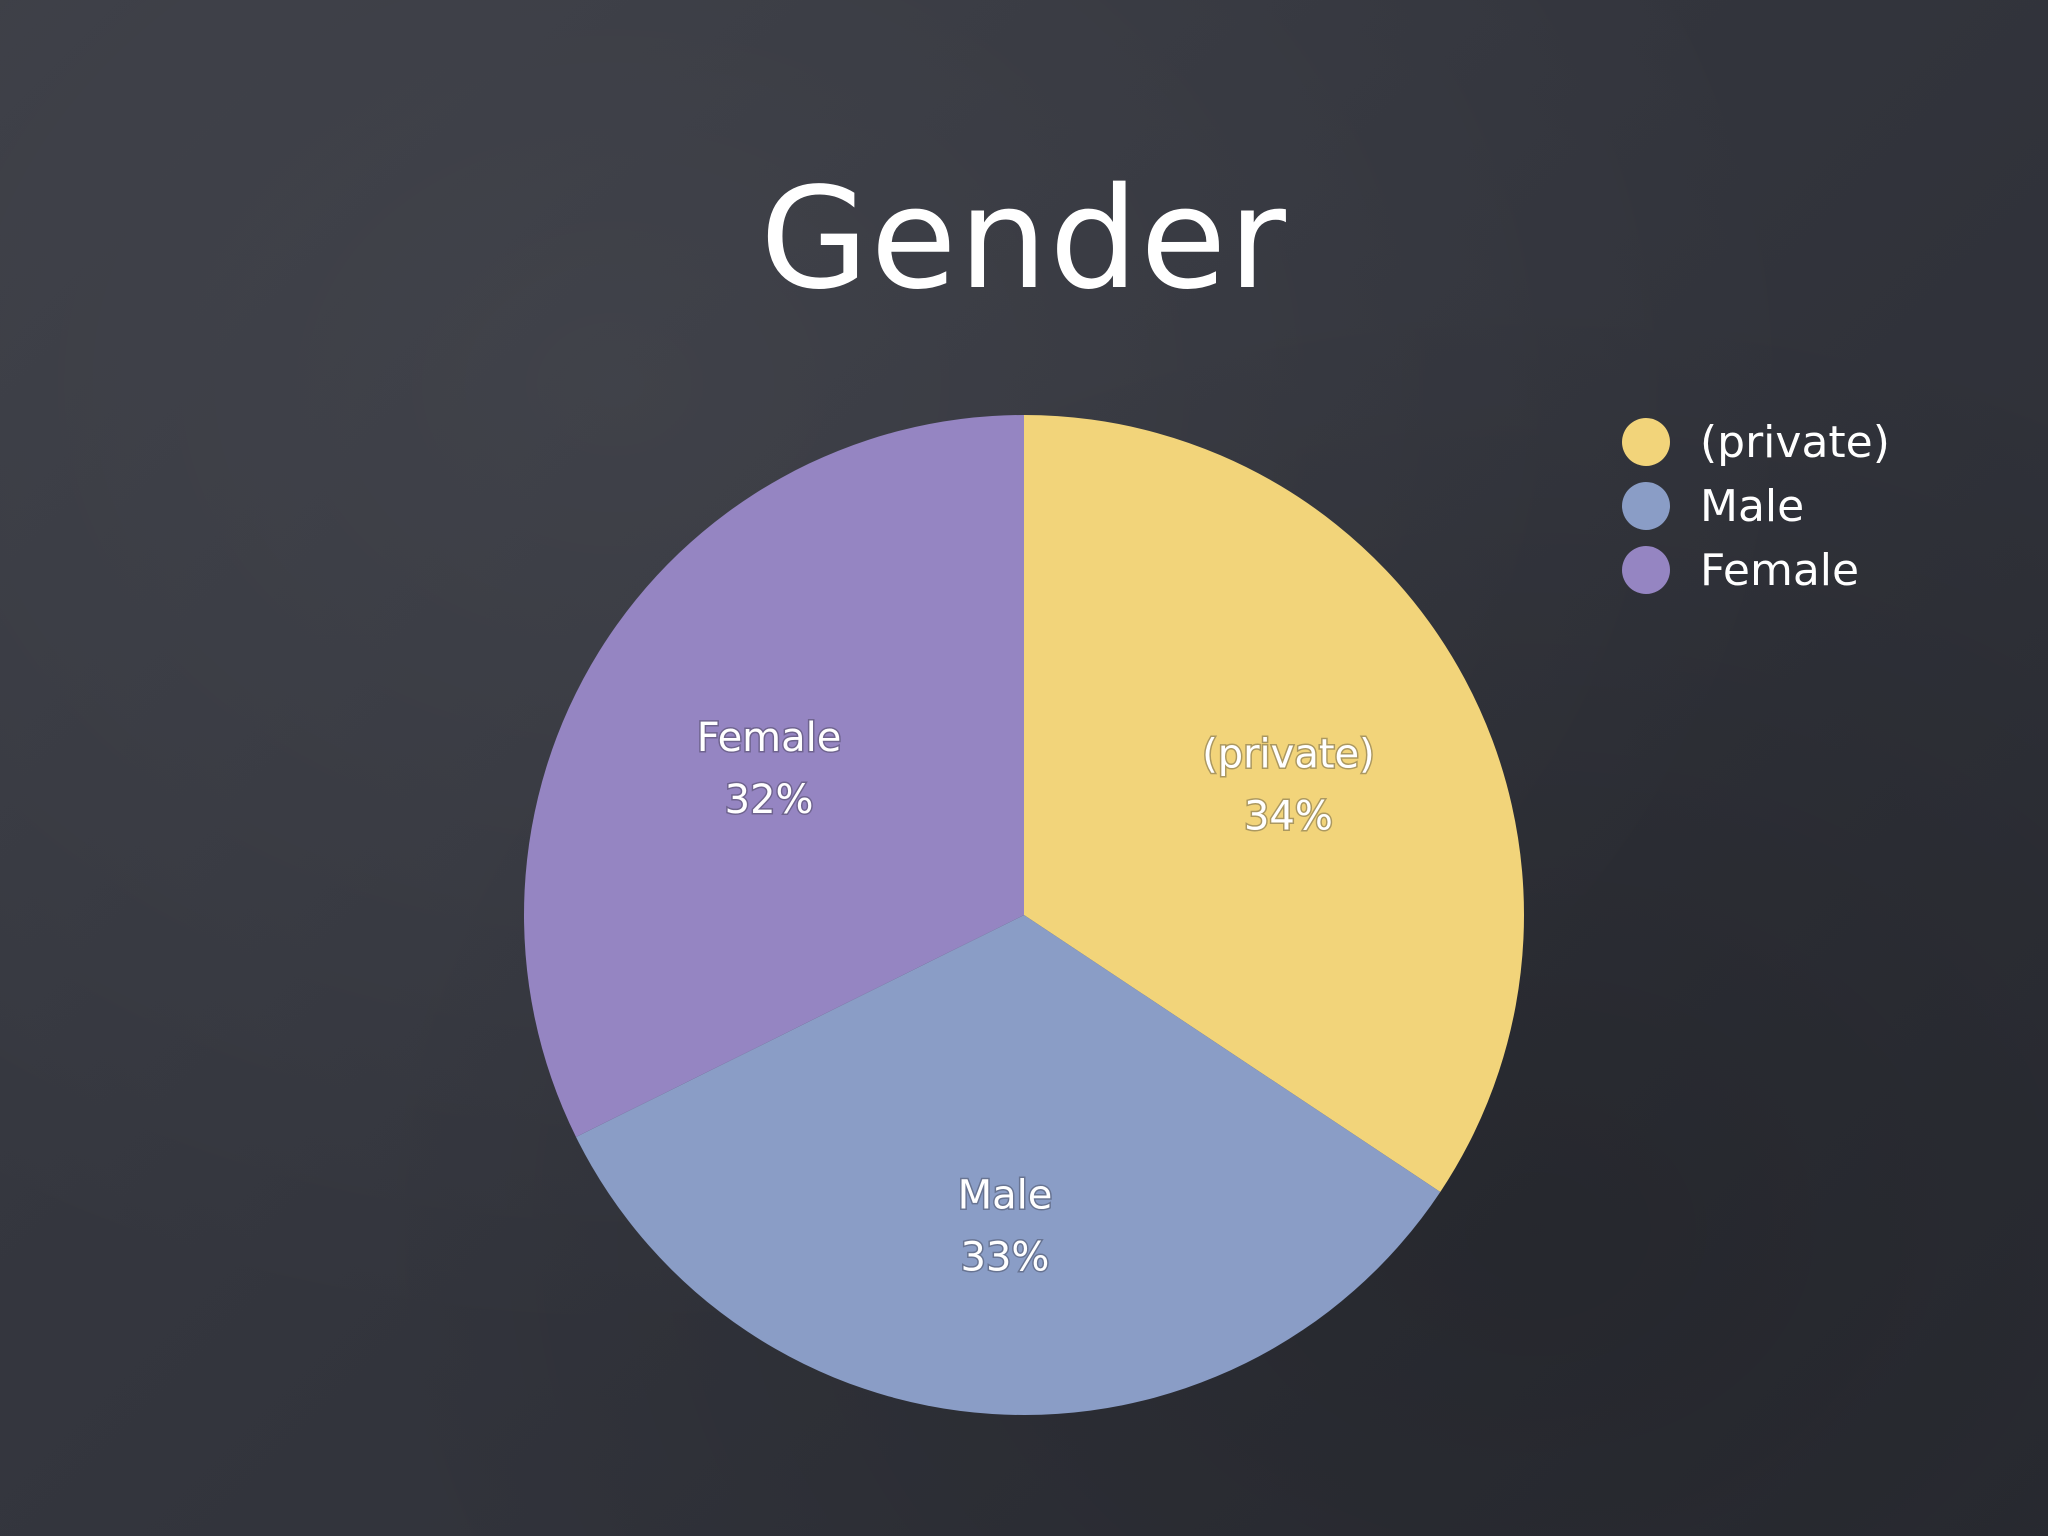 The width and height of the screenshot is (2048, 1536). I want to click on slice-label-category: Male, so click(1005, 1195).